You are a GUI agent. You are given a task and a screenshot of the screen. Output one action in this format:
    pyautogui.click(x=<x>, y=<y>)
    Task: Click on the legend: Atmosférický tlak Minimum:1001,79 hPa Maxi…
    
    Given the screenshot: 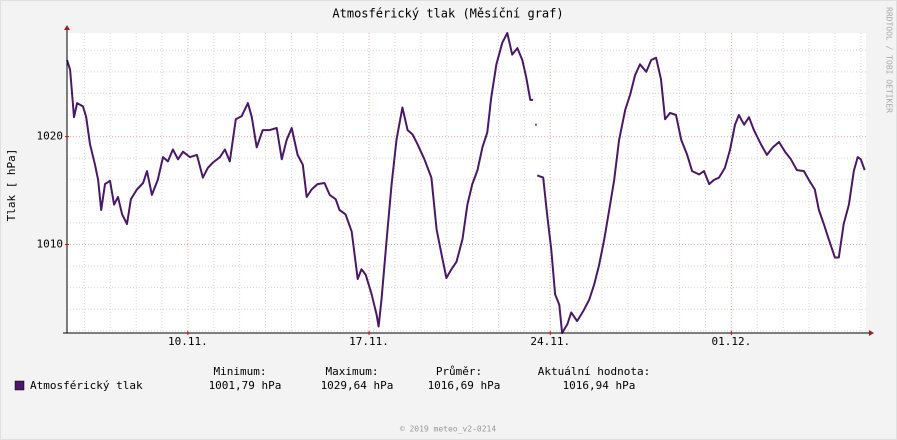 What is the action you would take?
    pyautogui.click(x=332, y=378)
    